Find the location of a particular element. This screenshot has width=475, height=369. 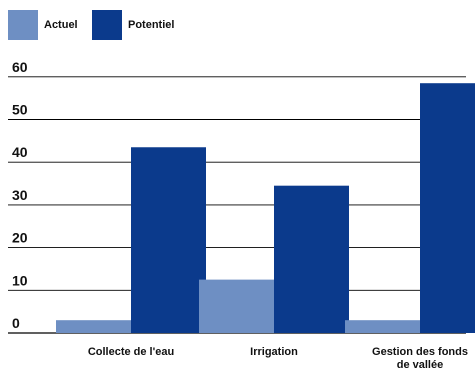

y-tick-label: 30 is located at coordinates (20, 195).